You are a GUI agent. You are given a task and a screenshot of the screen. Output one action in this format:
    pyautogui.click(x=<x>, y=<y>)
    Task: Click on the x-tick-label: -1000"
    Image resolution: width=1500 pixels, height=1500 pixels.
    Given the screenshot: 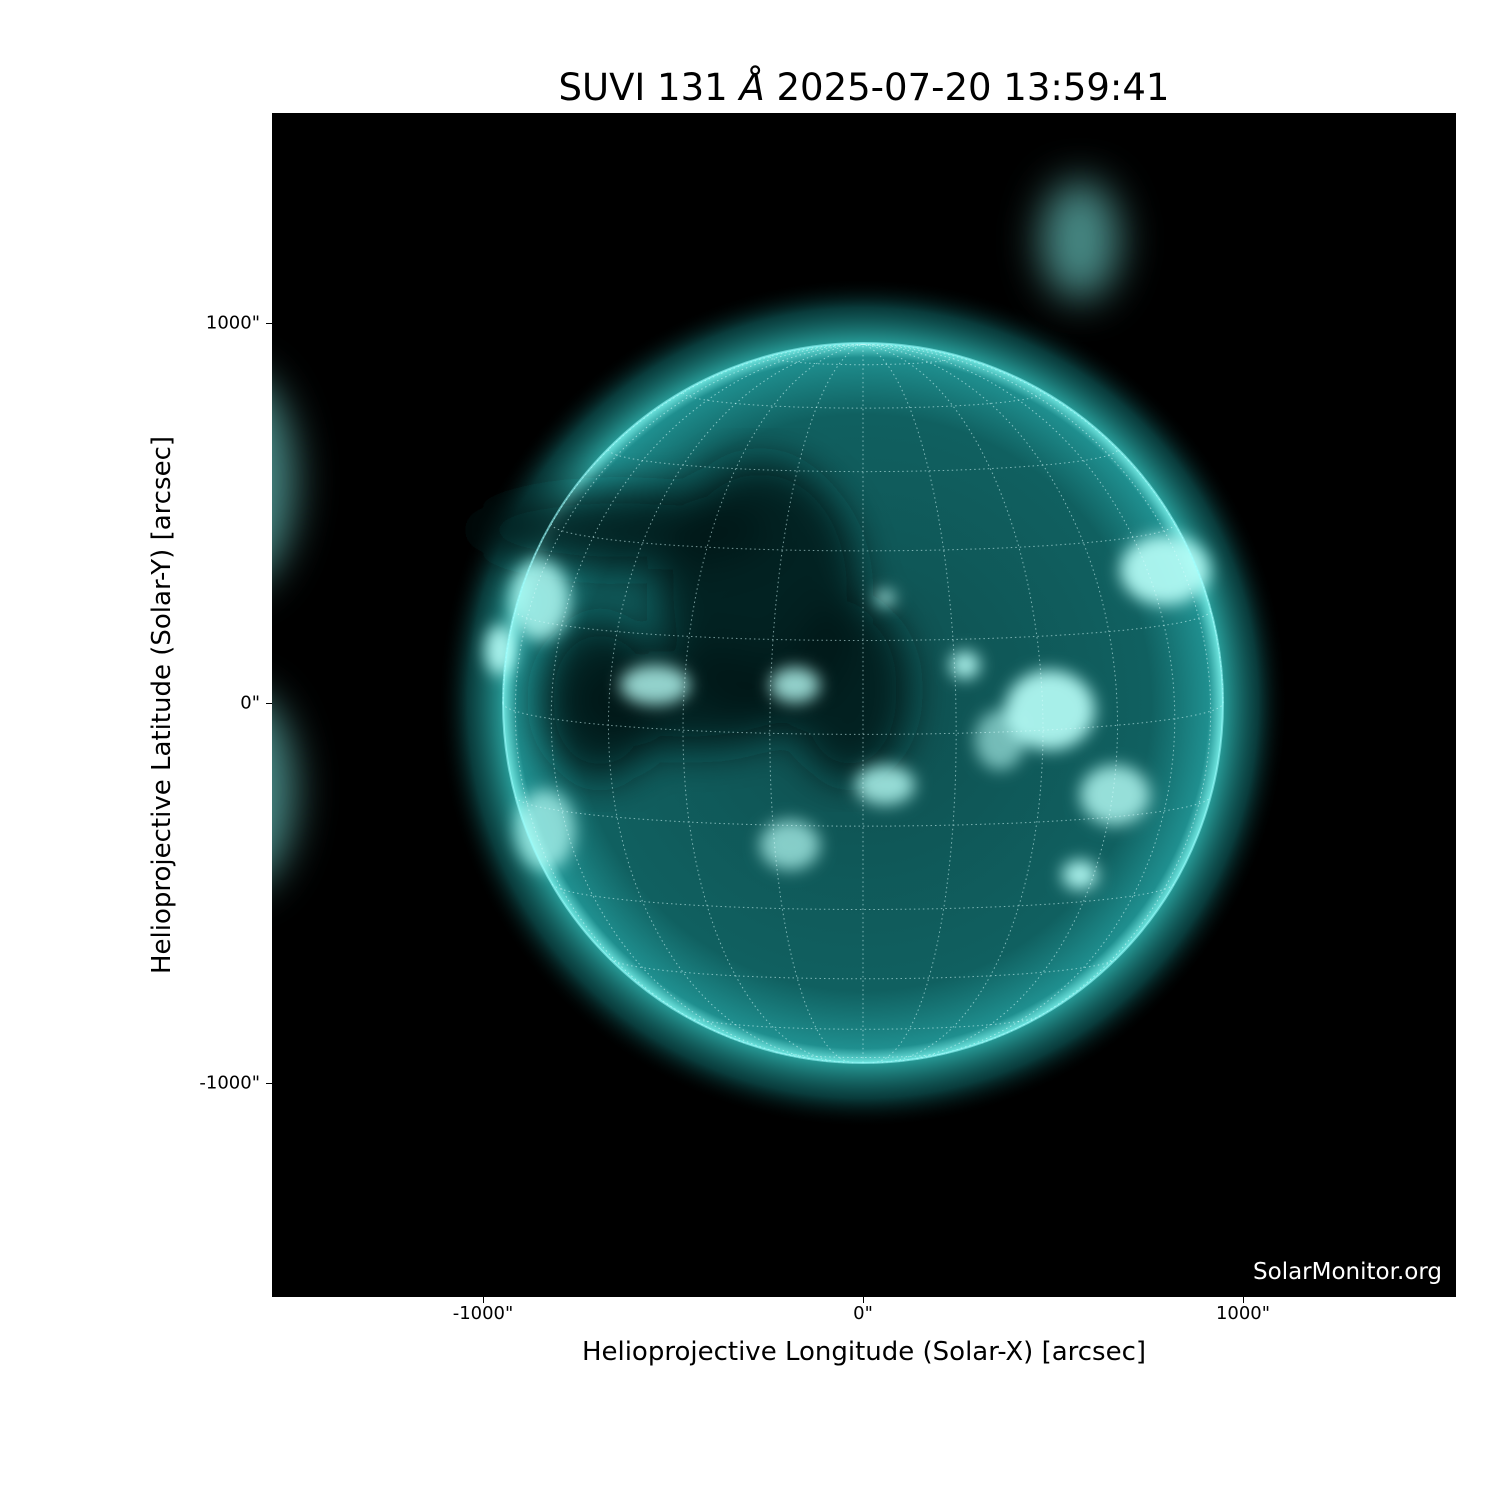 What is the action you would take?
    pyautogui.click(x=483, y=1313)
    